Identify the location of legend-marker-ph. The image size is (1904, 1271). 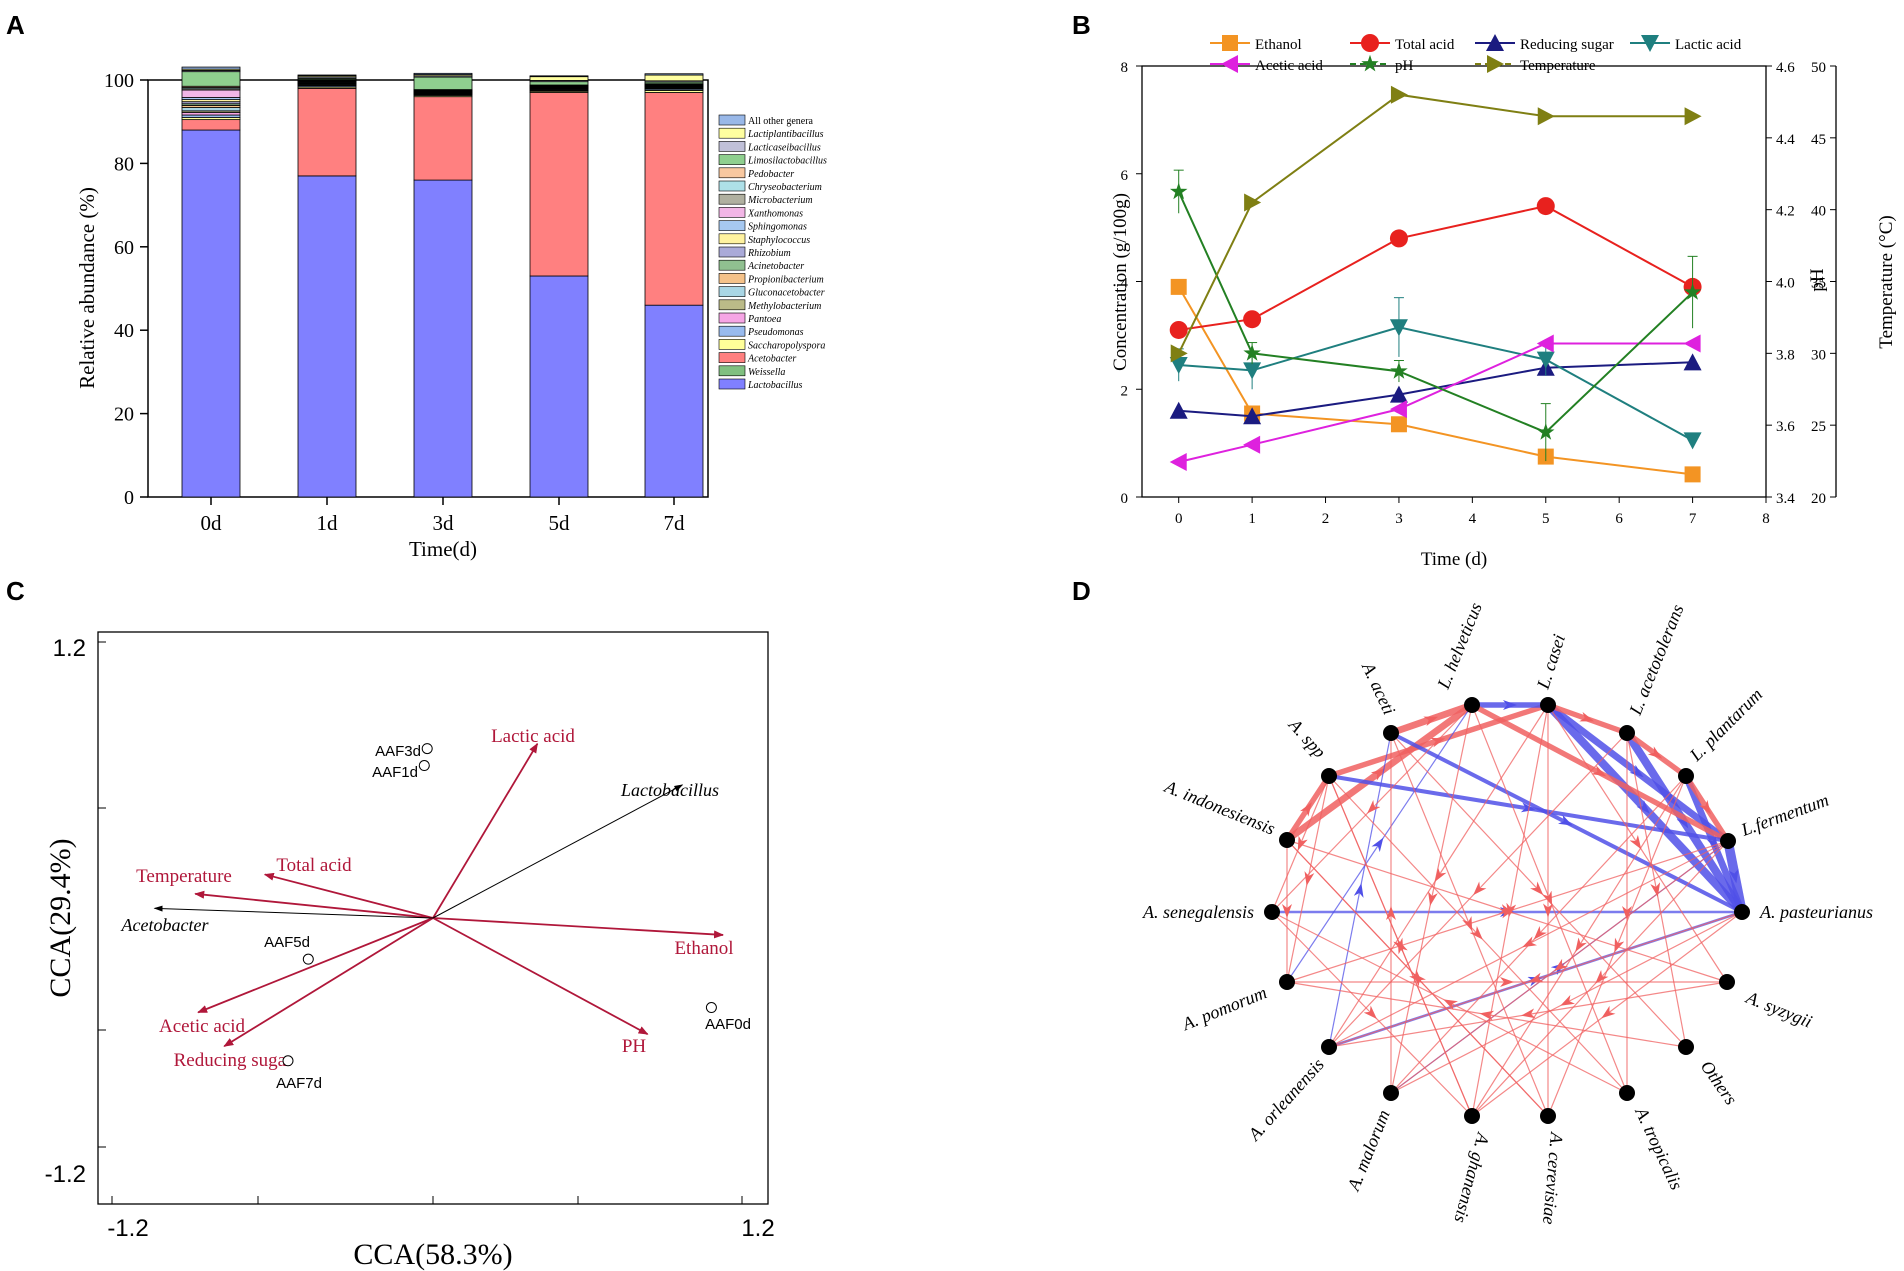
(1370, 63).